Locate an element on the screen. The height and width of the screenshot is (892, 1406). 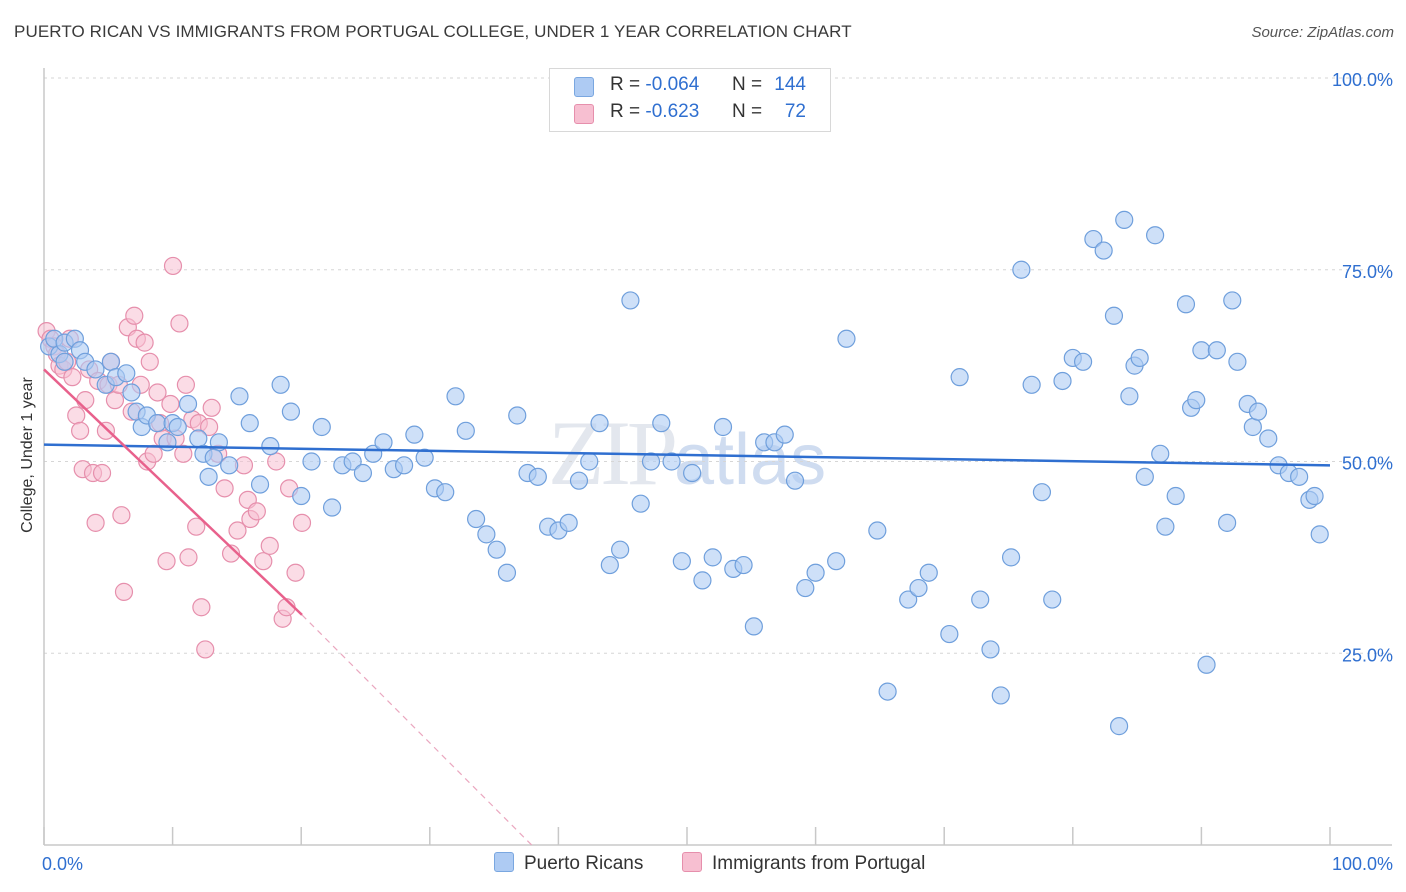
legend-n-value: 72 is located at coordinates (795, 111).